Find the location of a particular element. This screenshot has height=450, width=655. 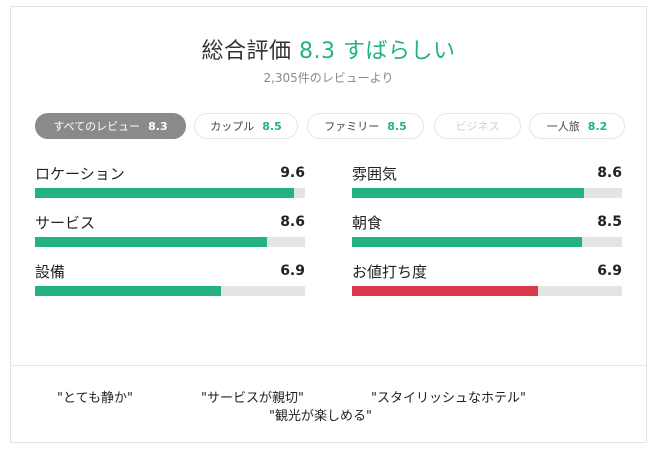

overall-rating-word: すばらしい is located at coordinates (399, 51).